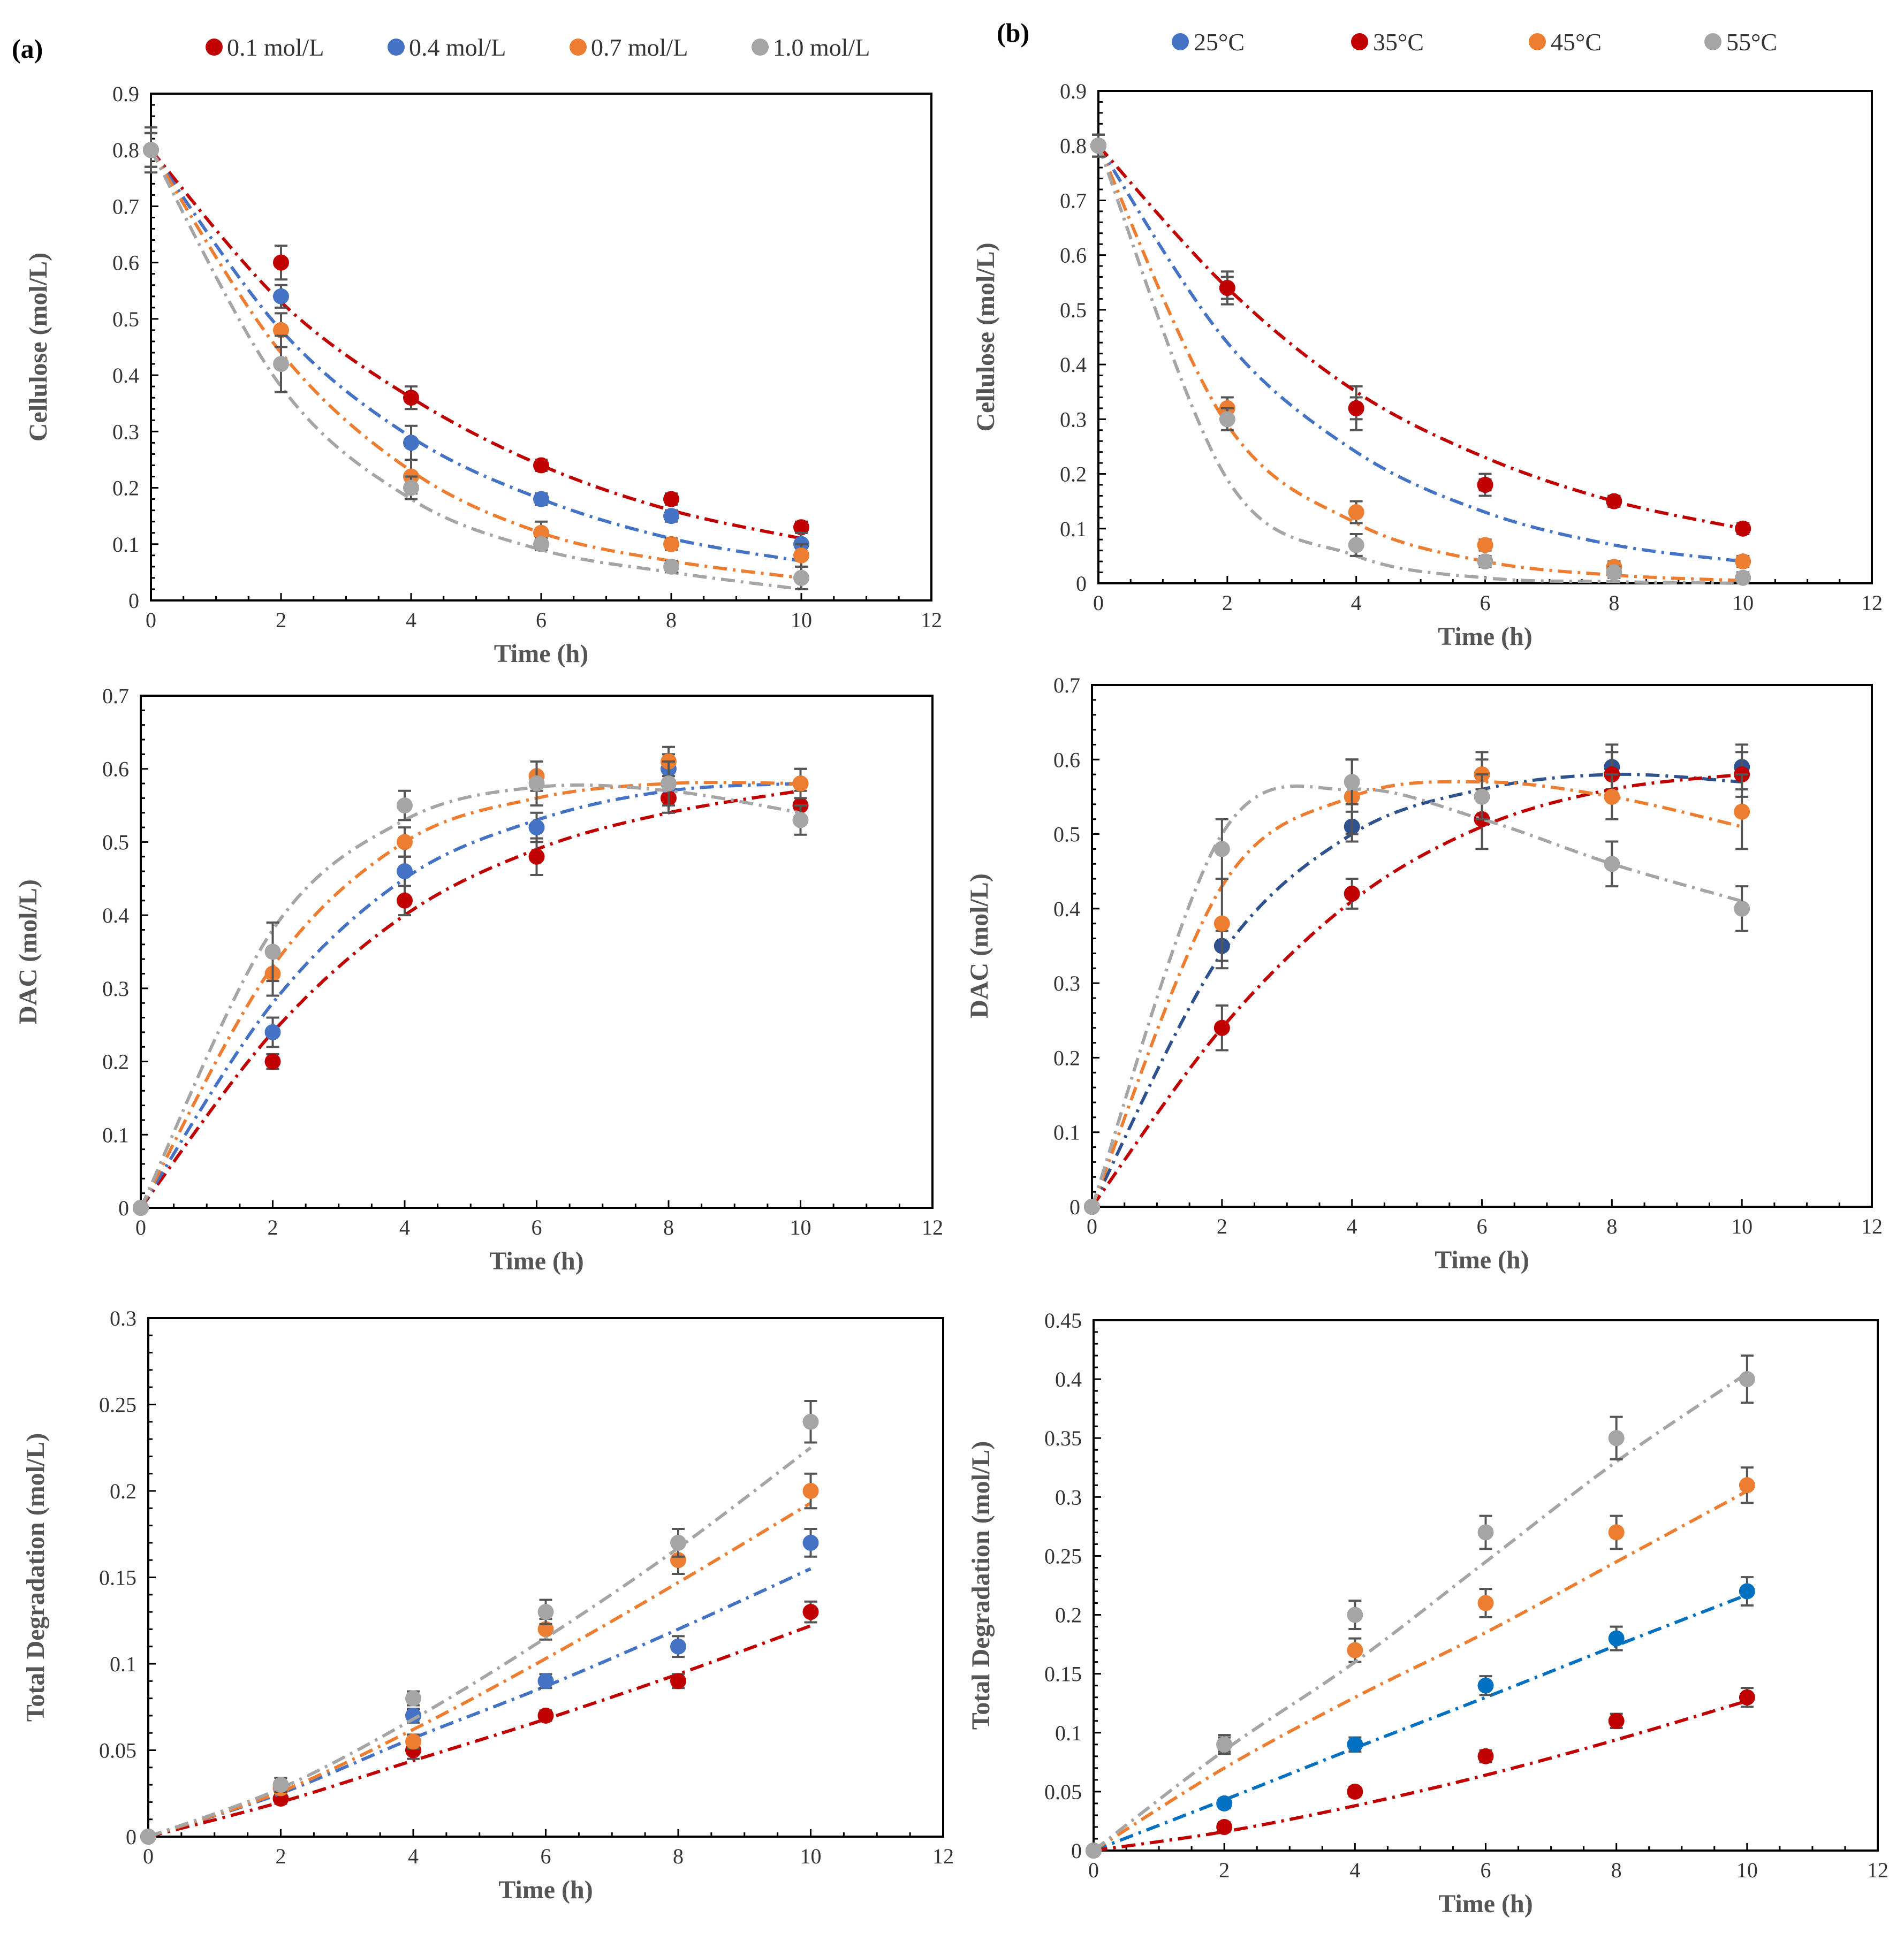 This screenshot has height=1941, width=1904. What do you see at coordinates (1577, 42) in the screenshot?
I see `legend-b-label-2: 45°C` at bounding box center [1577, 42].